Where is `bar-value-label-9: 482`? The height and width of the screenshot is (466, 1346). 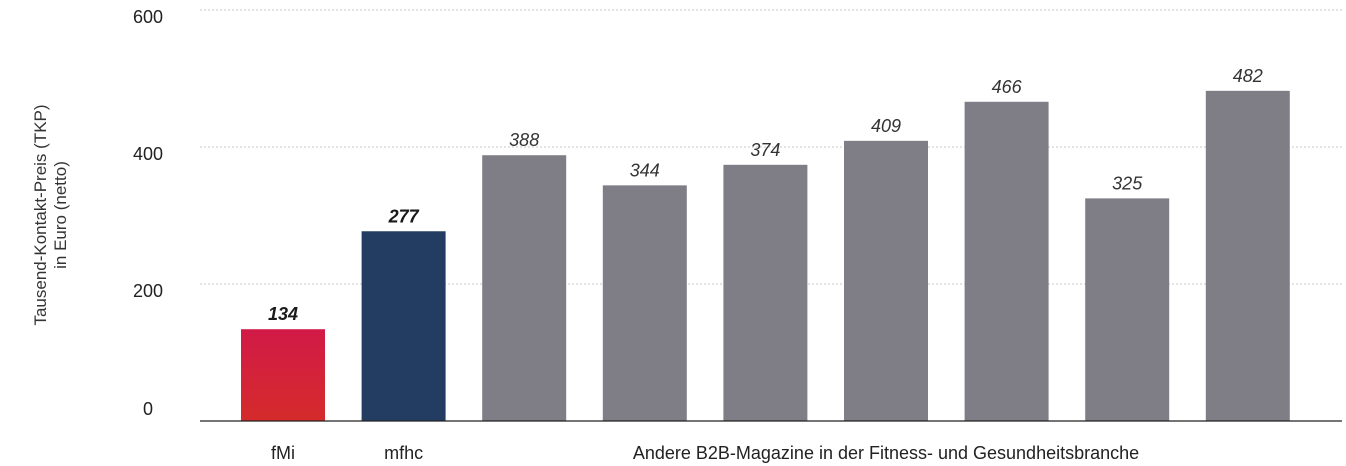
bar-value-label-9: 482 is located at coordinates (1248, 76).